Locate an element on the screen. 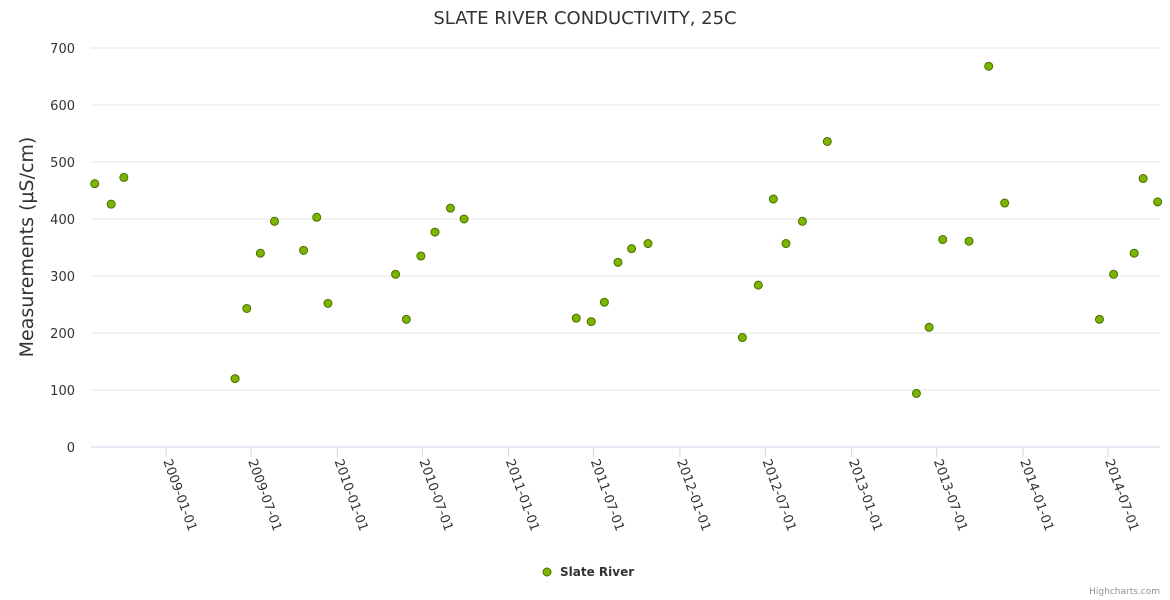 This screenshot has width=1170, height=600. legend-item-slate-river: Slate River is located at coordinates (597, 572).